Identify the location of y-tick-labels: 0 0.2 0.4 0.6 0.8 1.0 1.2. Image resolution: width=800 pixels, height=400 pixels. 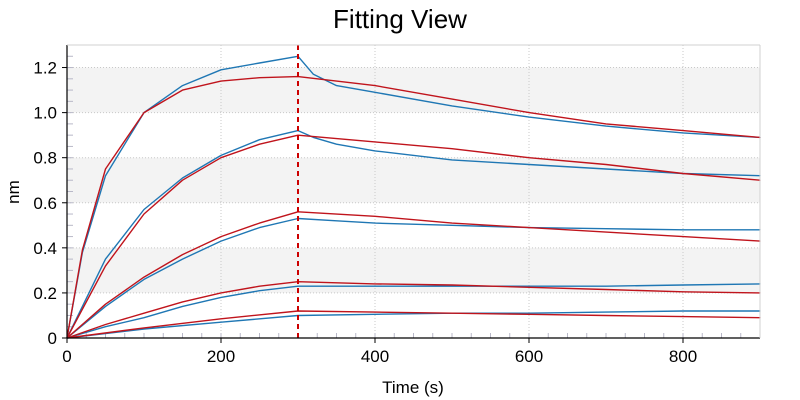
(45, 203).